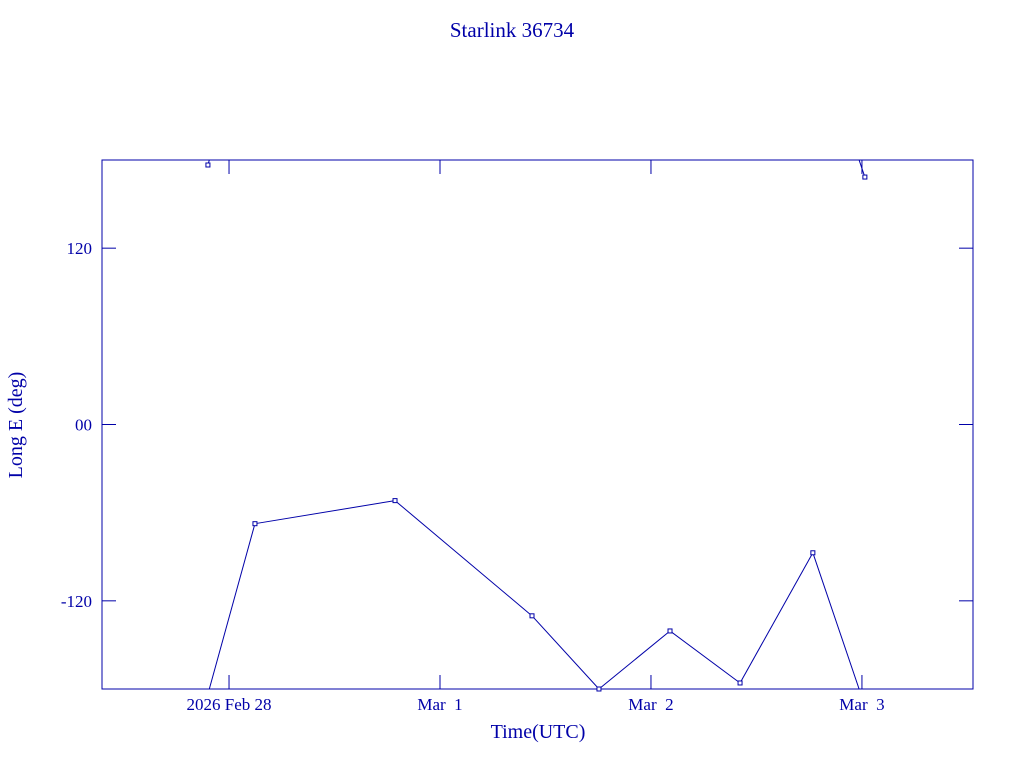 The width and height of the screenshot is (1024, 773). What do you see at coordinates (538, 732) in the screenshot?
I see `x-axis-label: Time(UTC)` at bounding box center [538, 732].